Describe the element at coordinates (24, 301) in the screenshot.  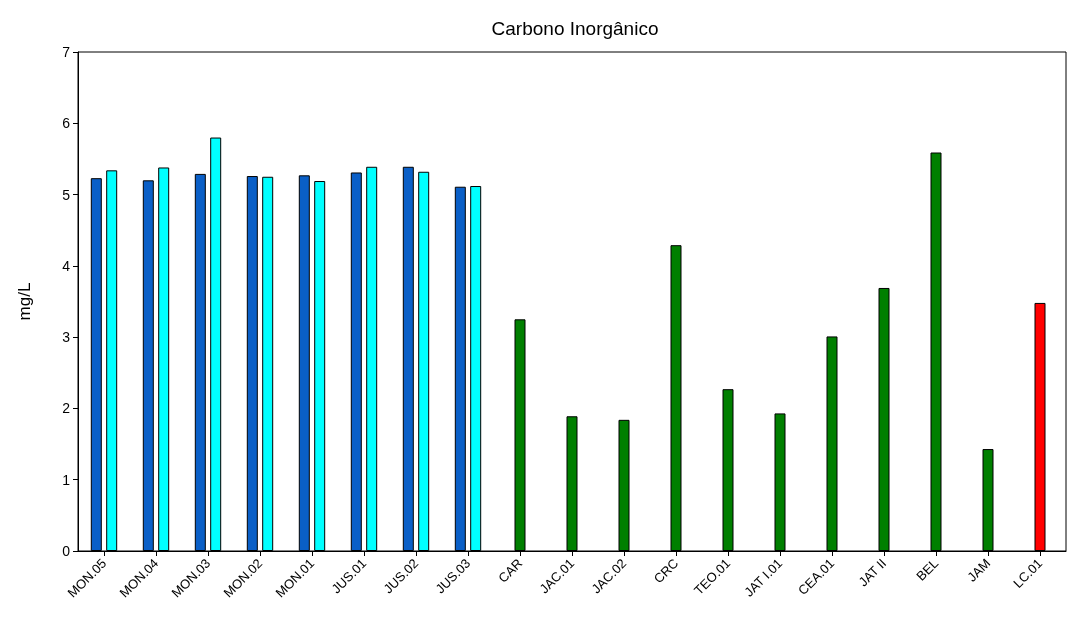
I see `y-axis-title: mg/L` at that location.